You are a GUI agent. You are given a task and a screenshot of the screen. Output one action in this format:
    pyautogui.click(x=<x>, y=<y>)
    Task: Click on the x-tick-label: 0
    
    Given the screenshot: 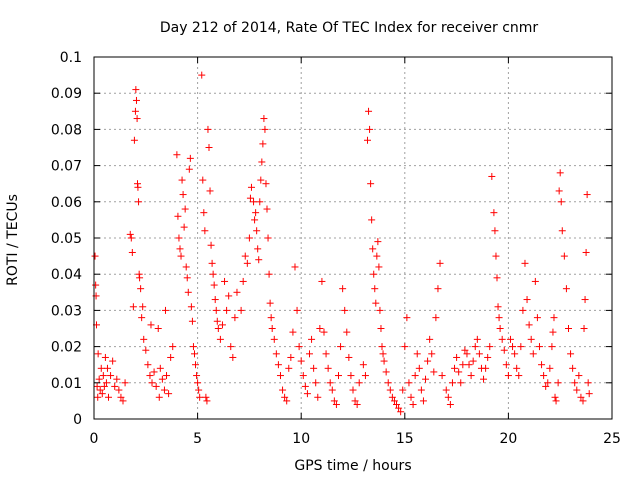 What is the action you would take?
    pyautogui.click(x=94, y=439)
    